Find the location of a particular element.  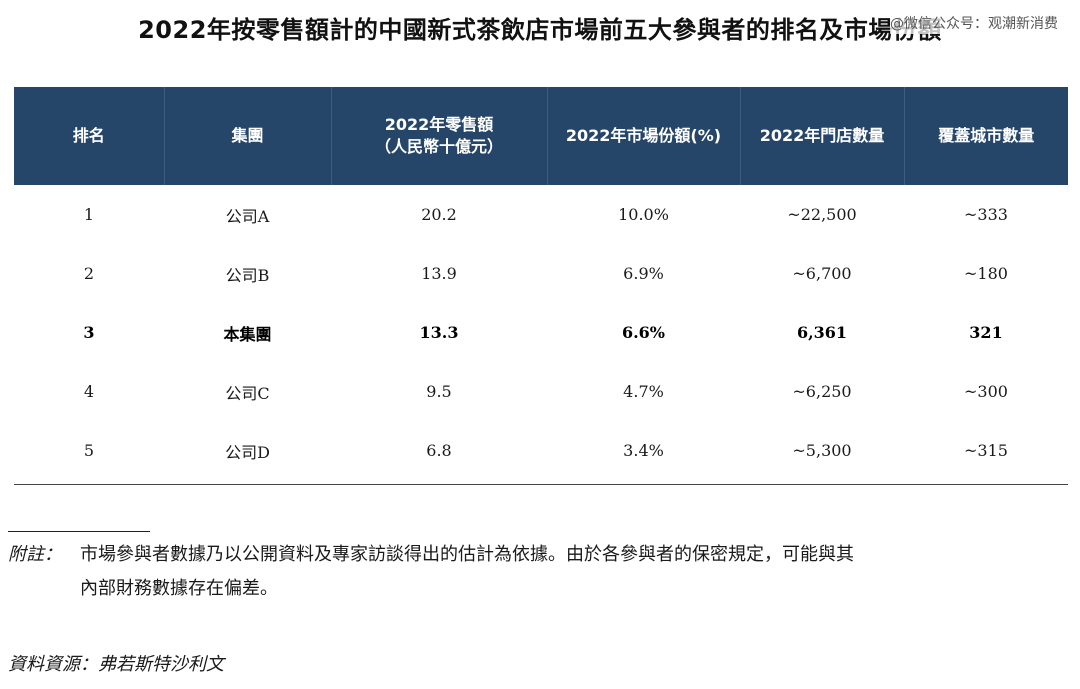

column-header-stores: 2022年門店數量 is located at coordinates (821, 136).